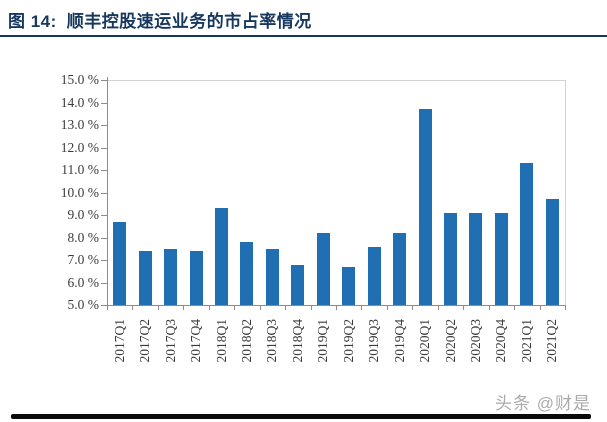  Describe the element at coordinates (107, 193) in the screenshot. I see `y-axis-line` at that location.